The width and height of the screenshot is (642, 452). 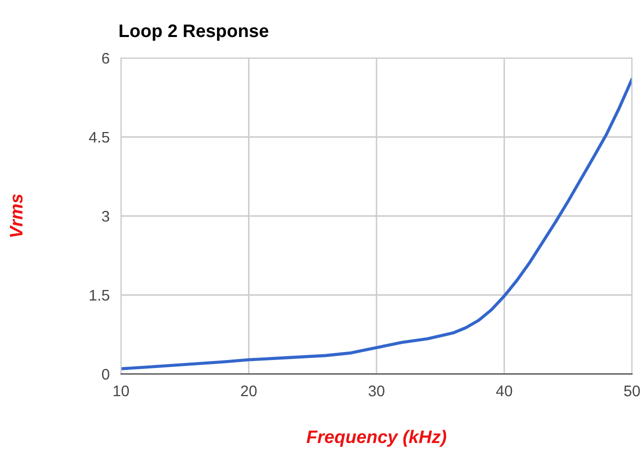 I want to click on x-tick-label: 40, so click(x=504, y=391).